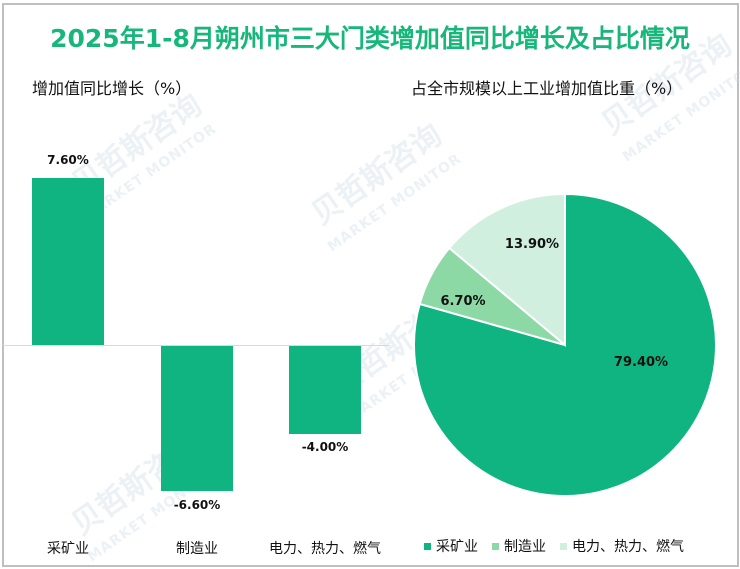 The height and width of the screenshot is (569, 740). What do you see at coordinates (68, 261) in the screenshot?
I see `bar-mining` at bounding box center [68, 261].